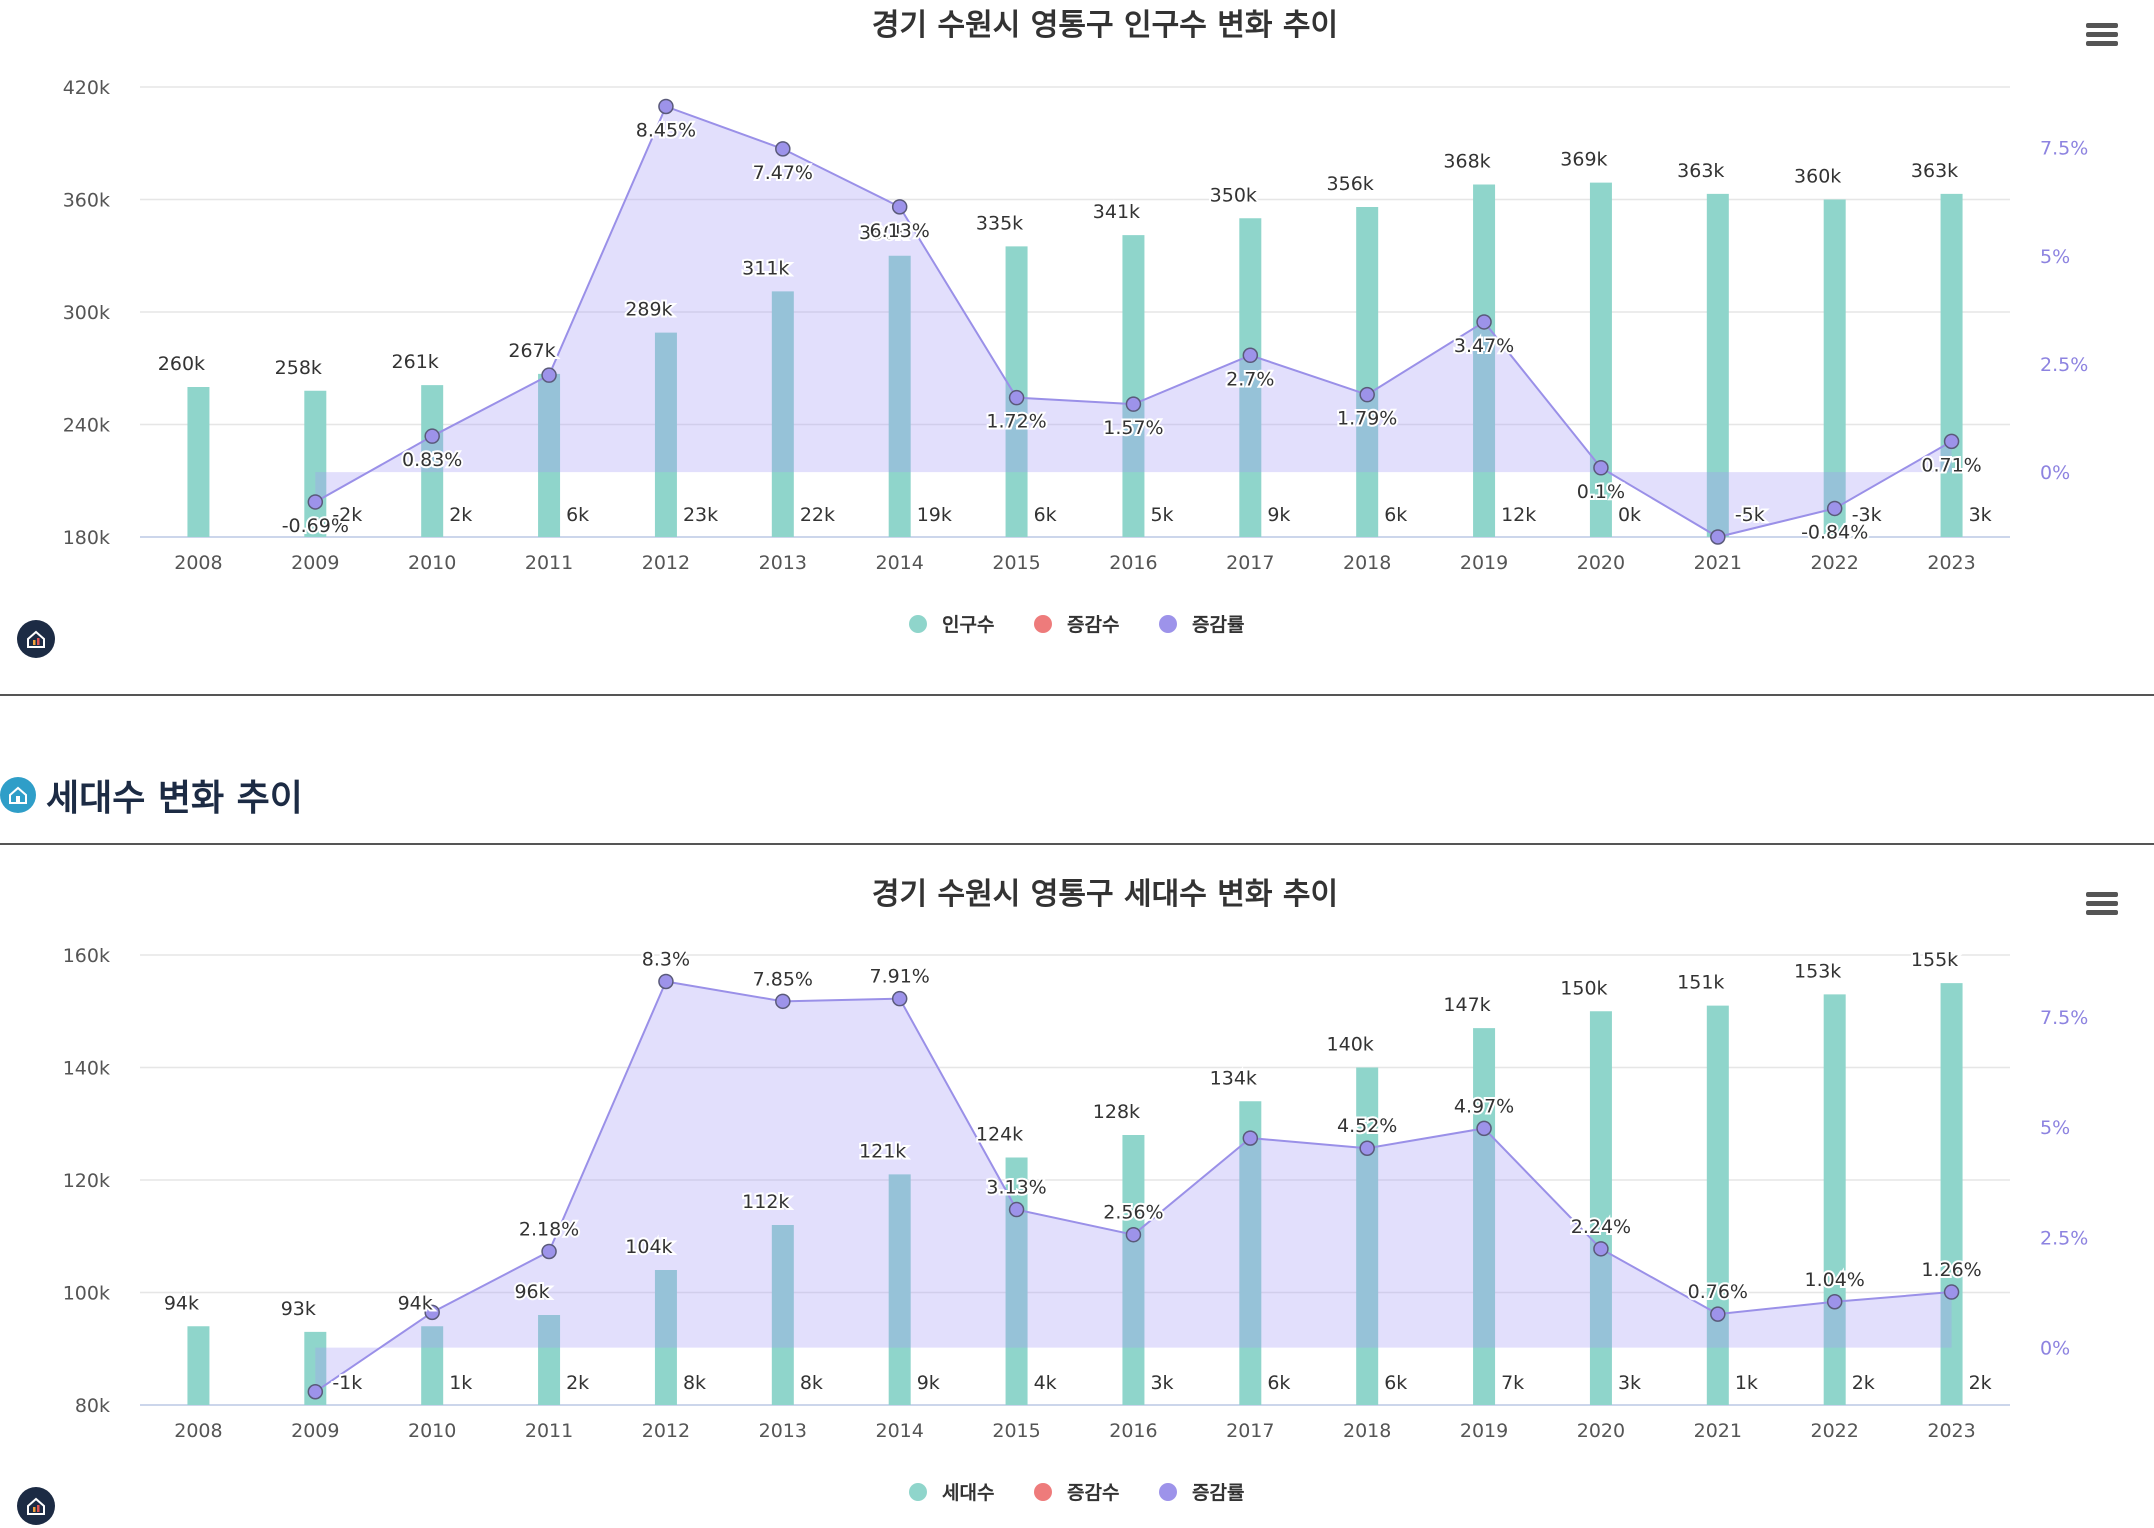 The image size is (2154, 1528). I want to click on x-tick-label: 2020, so click(1601, 1431).